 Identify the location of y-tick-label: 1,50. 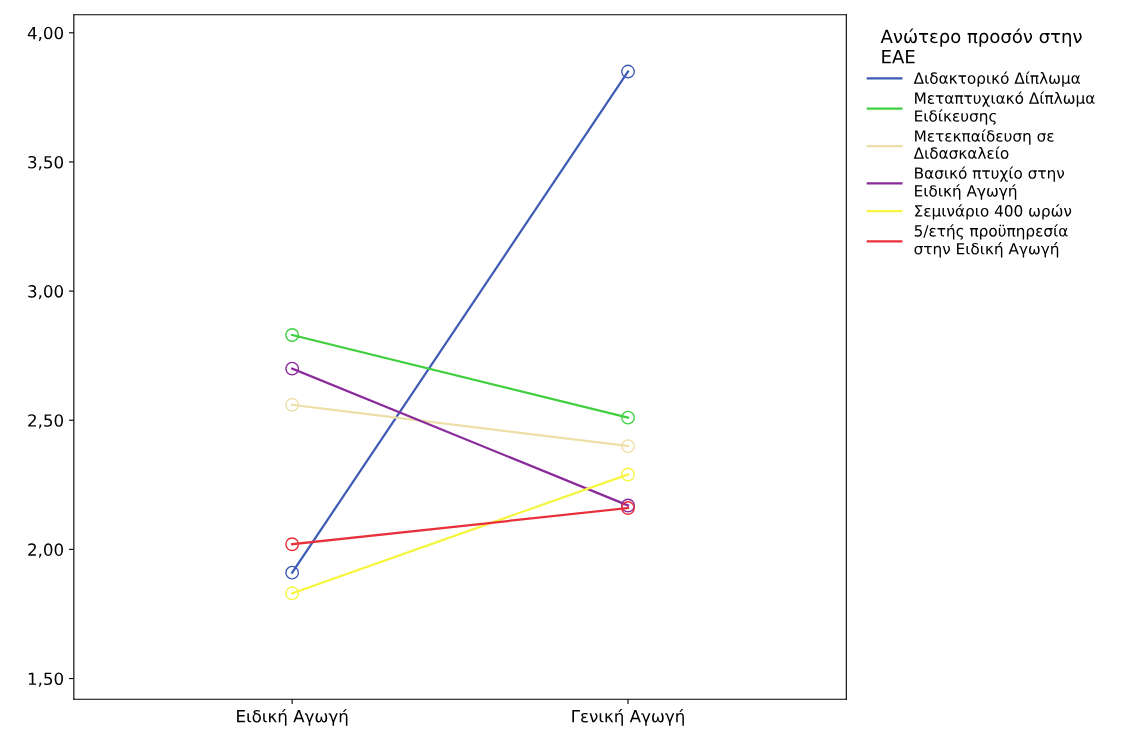
(46, 679).